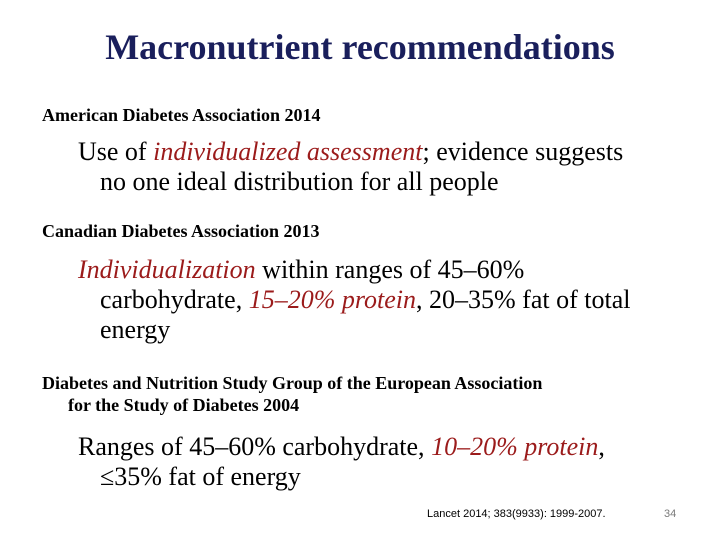  What do you see at coordinates (299, 181) in the screenshot?
I see `body-text: no one ideal distribution for all people` at bounding box center [299, 181].